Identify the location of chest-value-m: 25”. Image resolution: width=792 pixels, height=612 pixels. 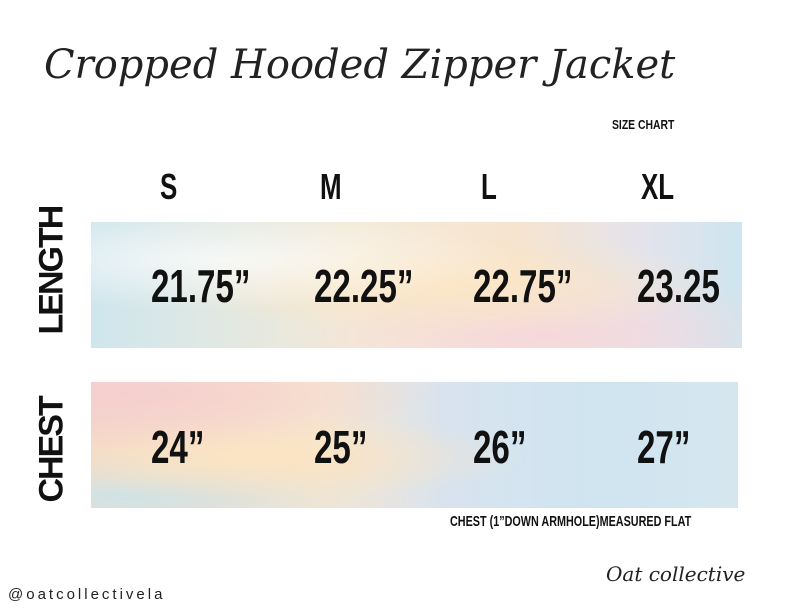
(341, 447).